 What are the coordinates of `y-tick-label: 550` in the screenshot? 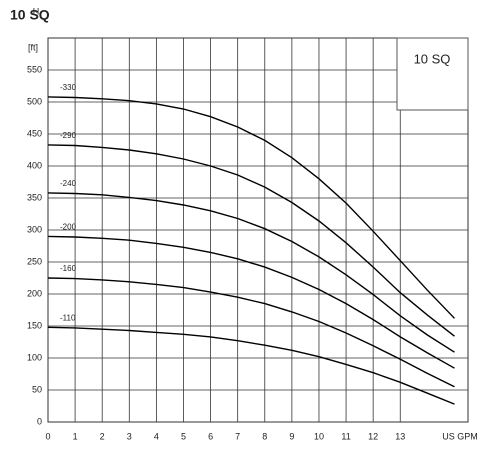 It's located at (34, 69).